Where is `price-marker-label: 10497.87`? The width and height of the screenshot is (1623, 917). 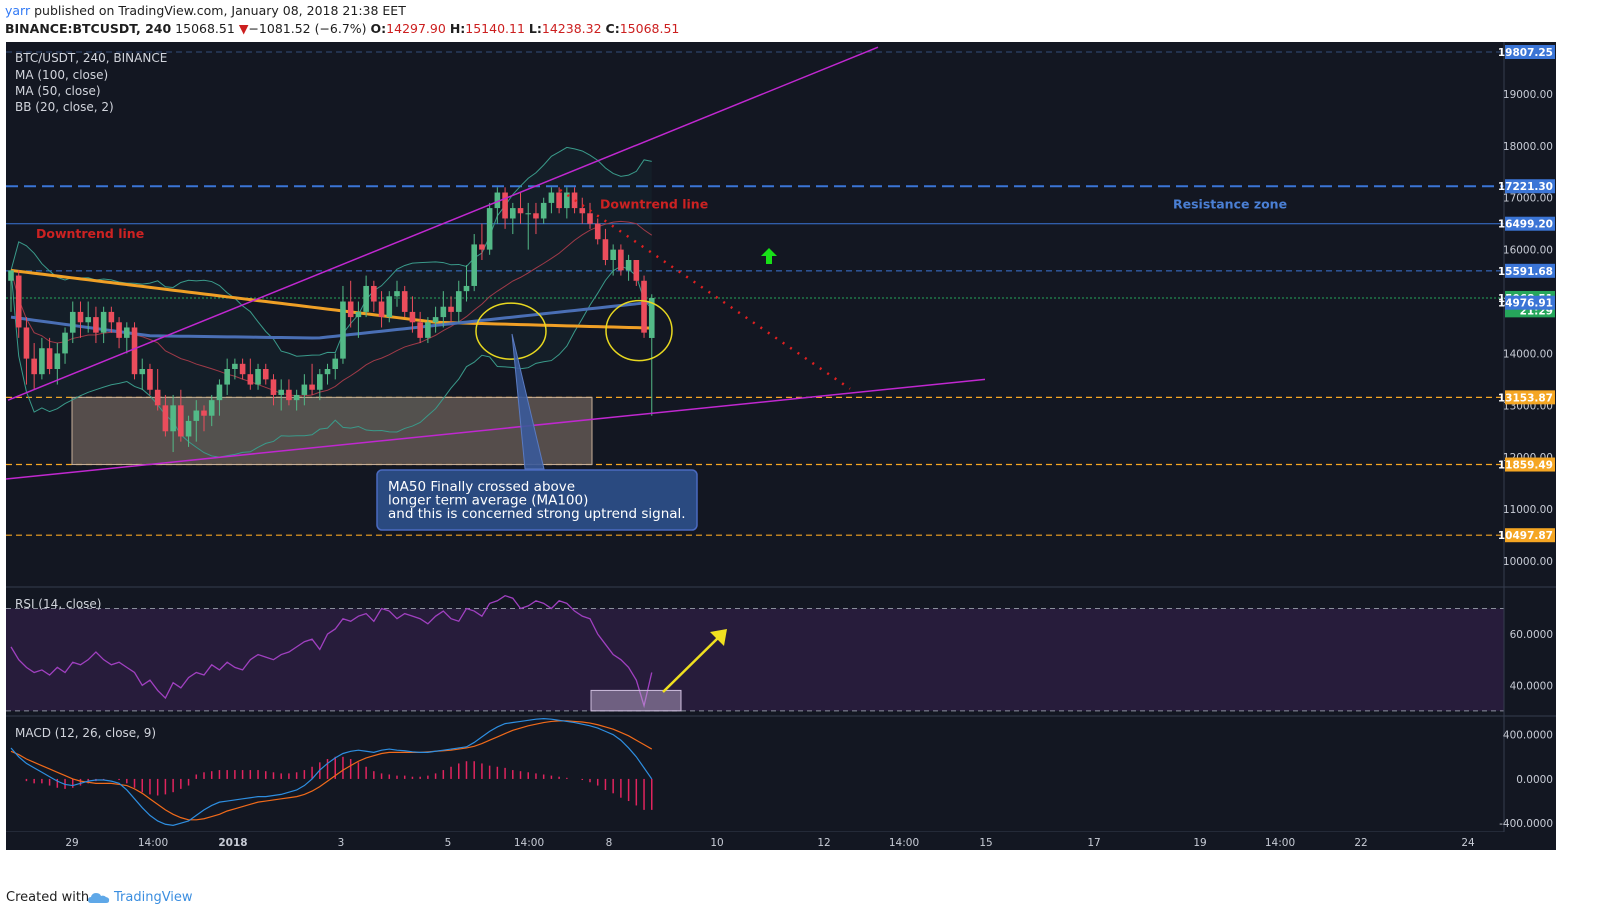
price-marker-label: 10497.87 is located at coordinates (1525, 536).